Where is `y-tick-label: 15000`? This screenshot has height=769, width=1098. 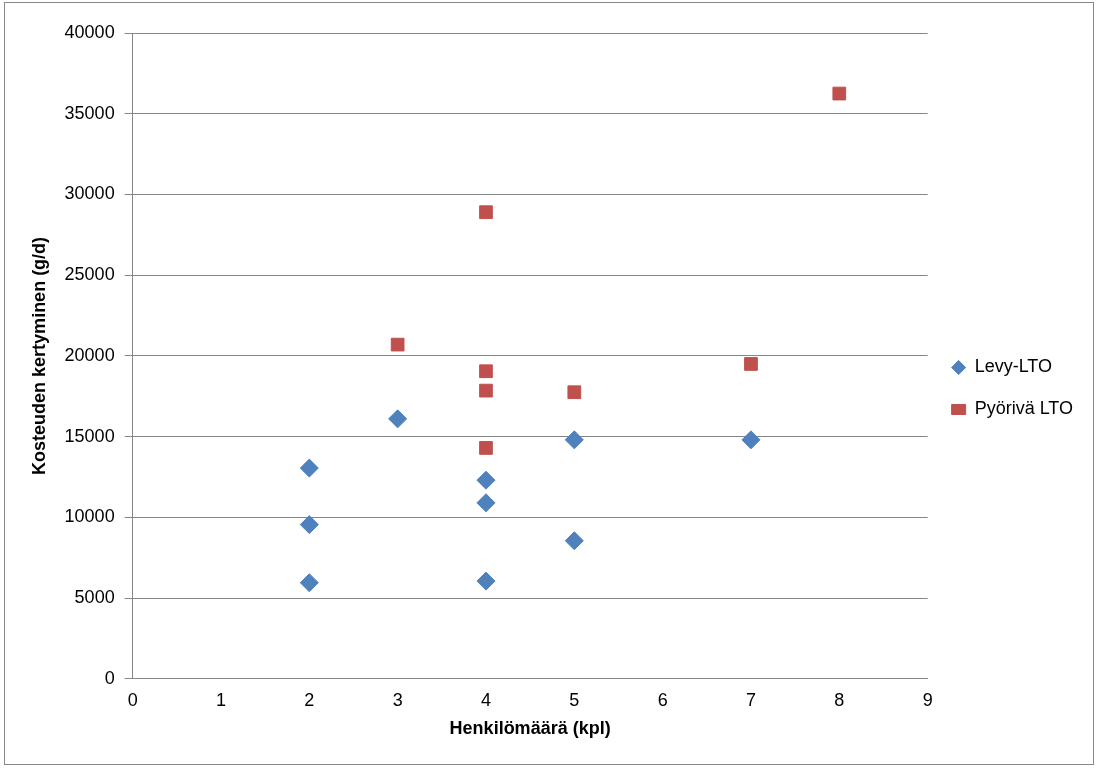 y-tick-label: 15000 is located at coordinates (89, 435).